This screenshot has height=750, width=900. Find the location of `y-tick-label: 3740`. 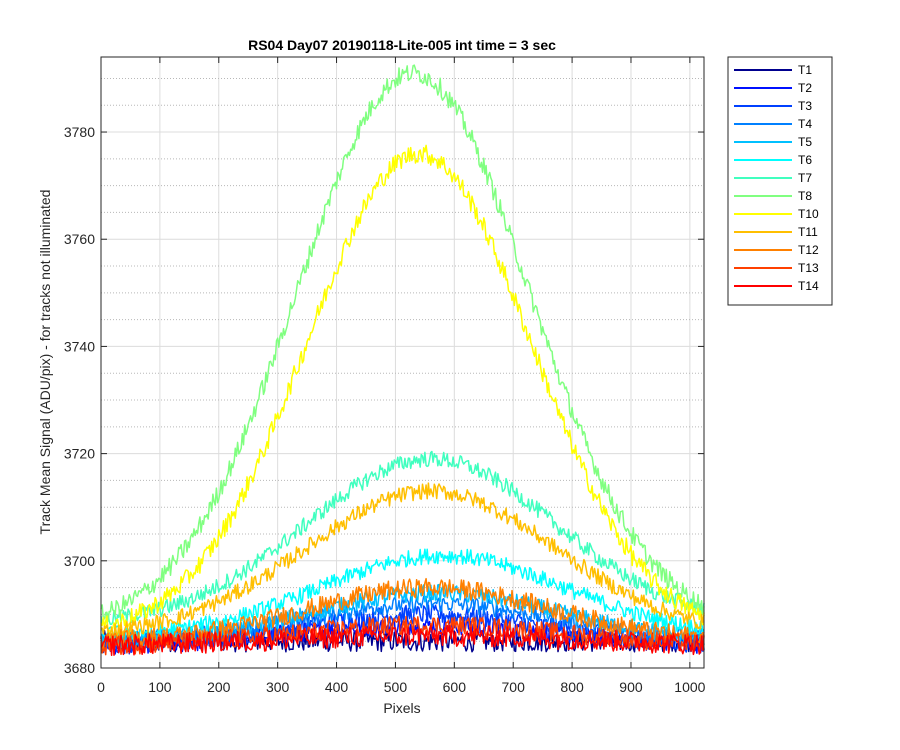

y-tick-label: 3740 is located at coordinates (79, 346).